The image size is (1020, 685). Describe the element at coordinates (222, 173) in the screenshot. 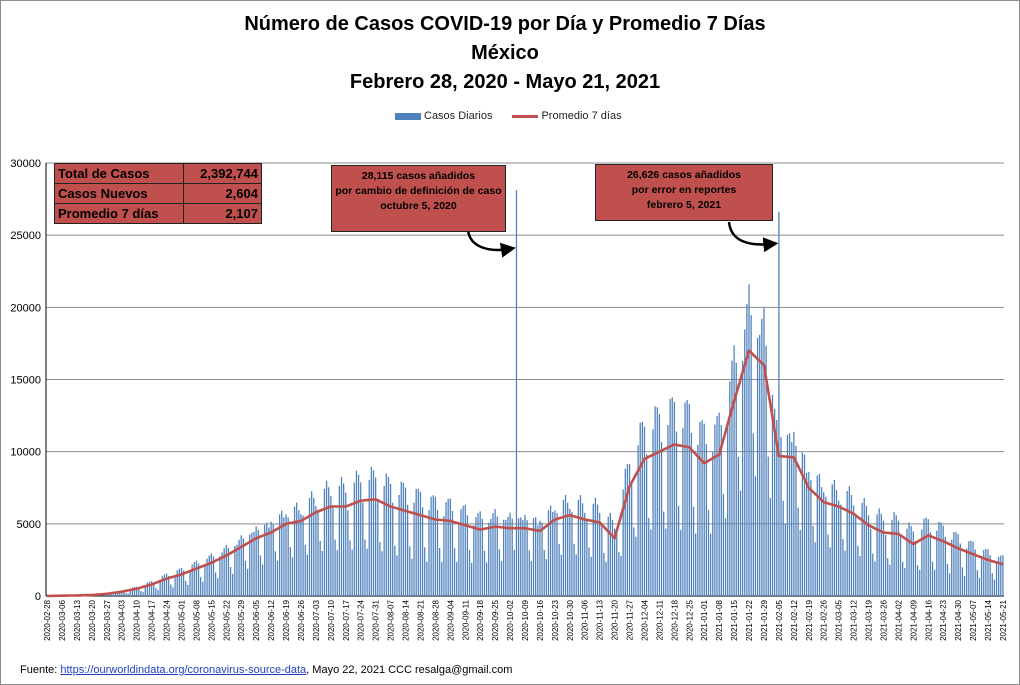

I see `stats-total-value: 2,392,744` at that location.